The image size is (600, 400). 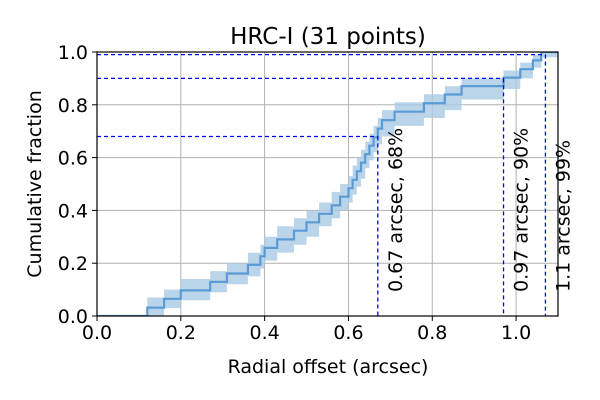 I want to click on x-tick-label: 0.4, so click(x=265, y=333).